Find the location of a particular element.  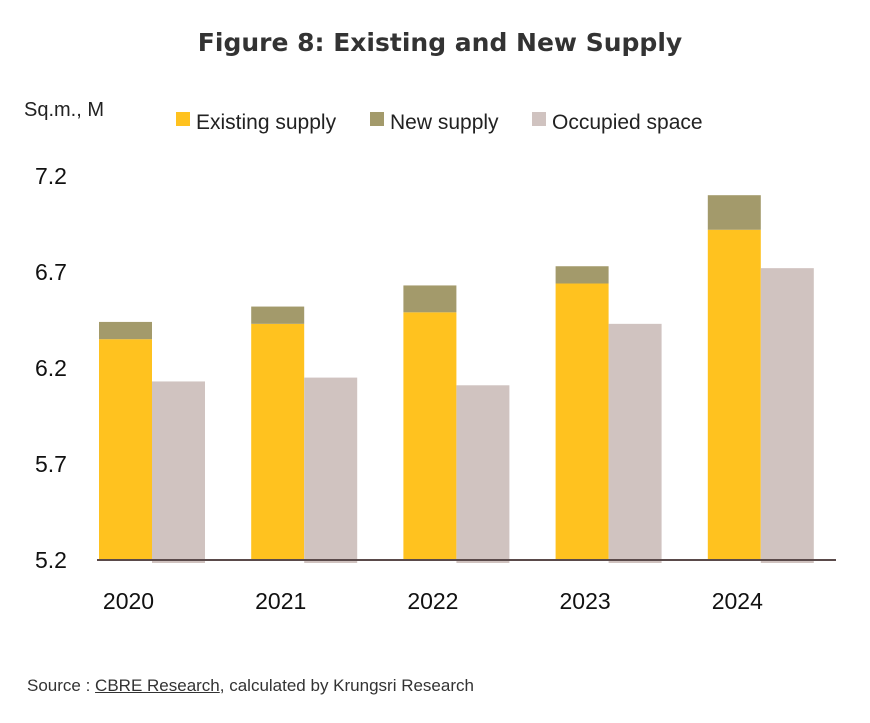

y-tick-label-2: 6.2 is located at coordinates (51, 368).